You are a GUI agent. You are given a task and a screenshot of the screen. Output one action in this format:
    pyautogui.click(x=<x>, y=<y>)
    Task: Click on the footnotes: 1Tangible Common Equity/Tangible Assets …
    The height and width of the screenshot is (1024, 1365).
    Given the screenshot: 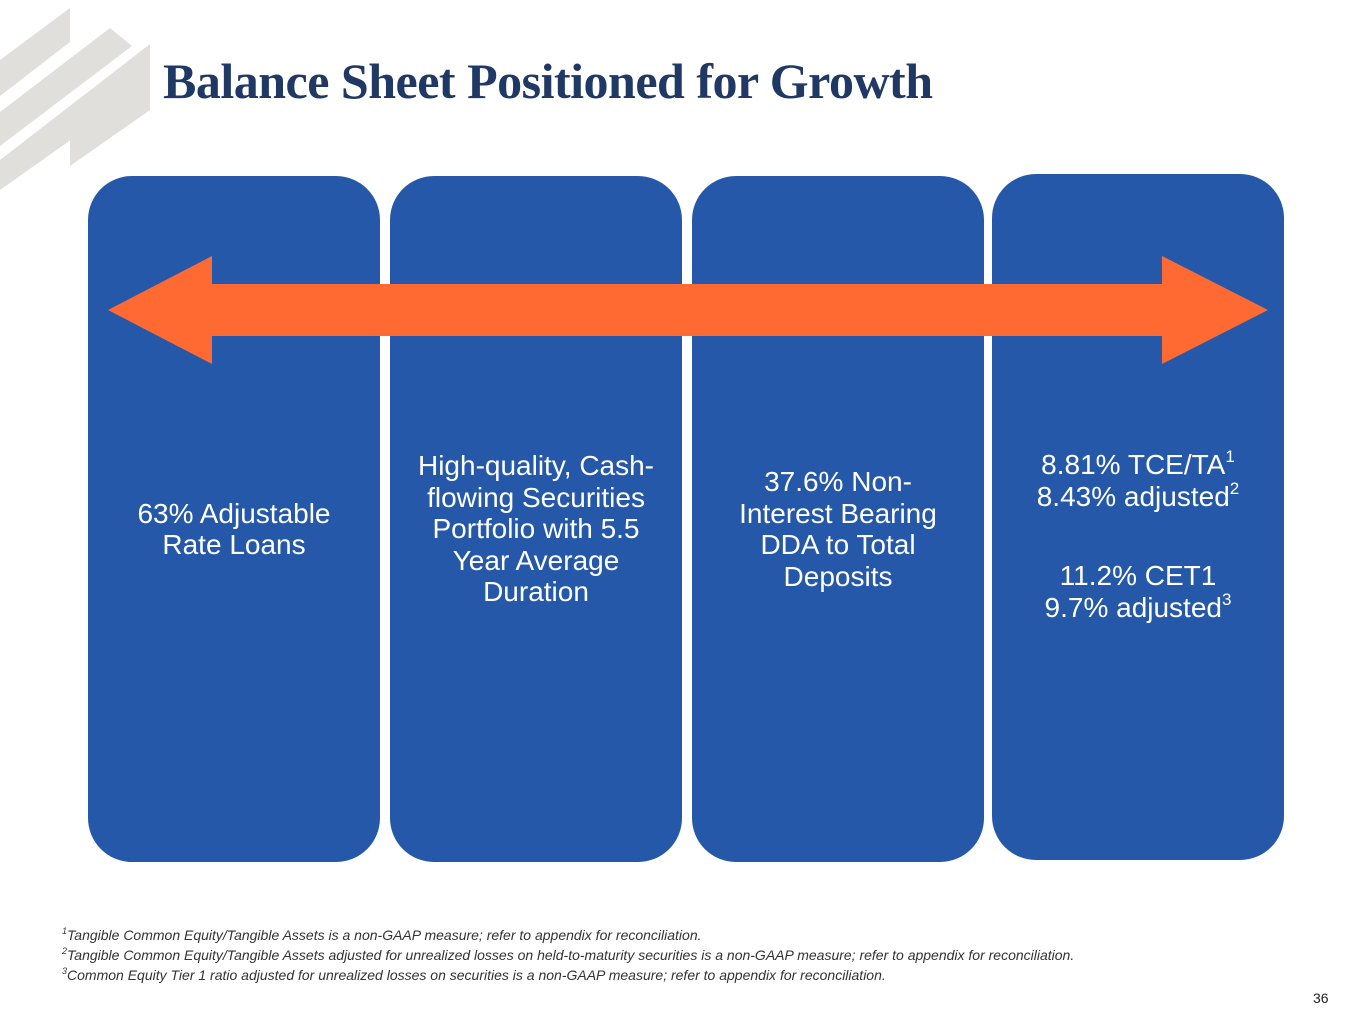 What is the action you would take?
    pyautogui.click(x=568, y=955)
    